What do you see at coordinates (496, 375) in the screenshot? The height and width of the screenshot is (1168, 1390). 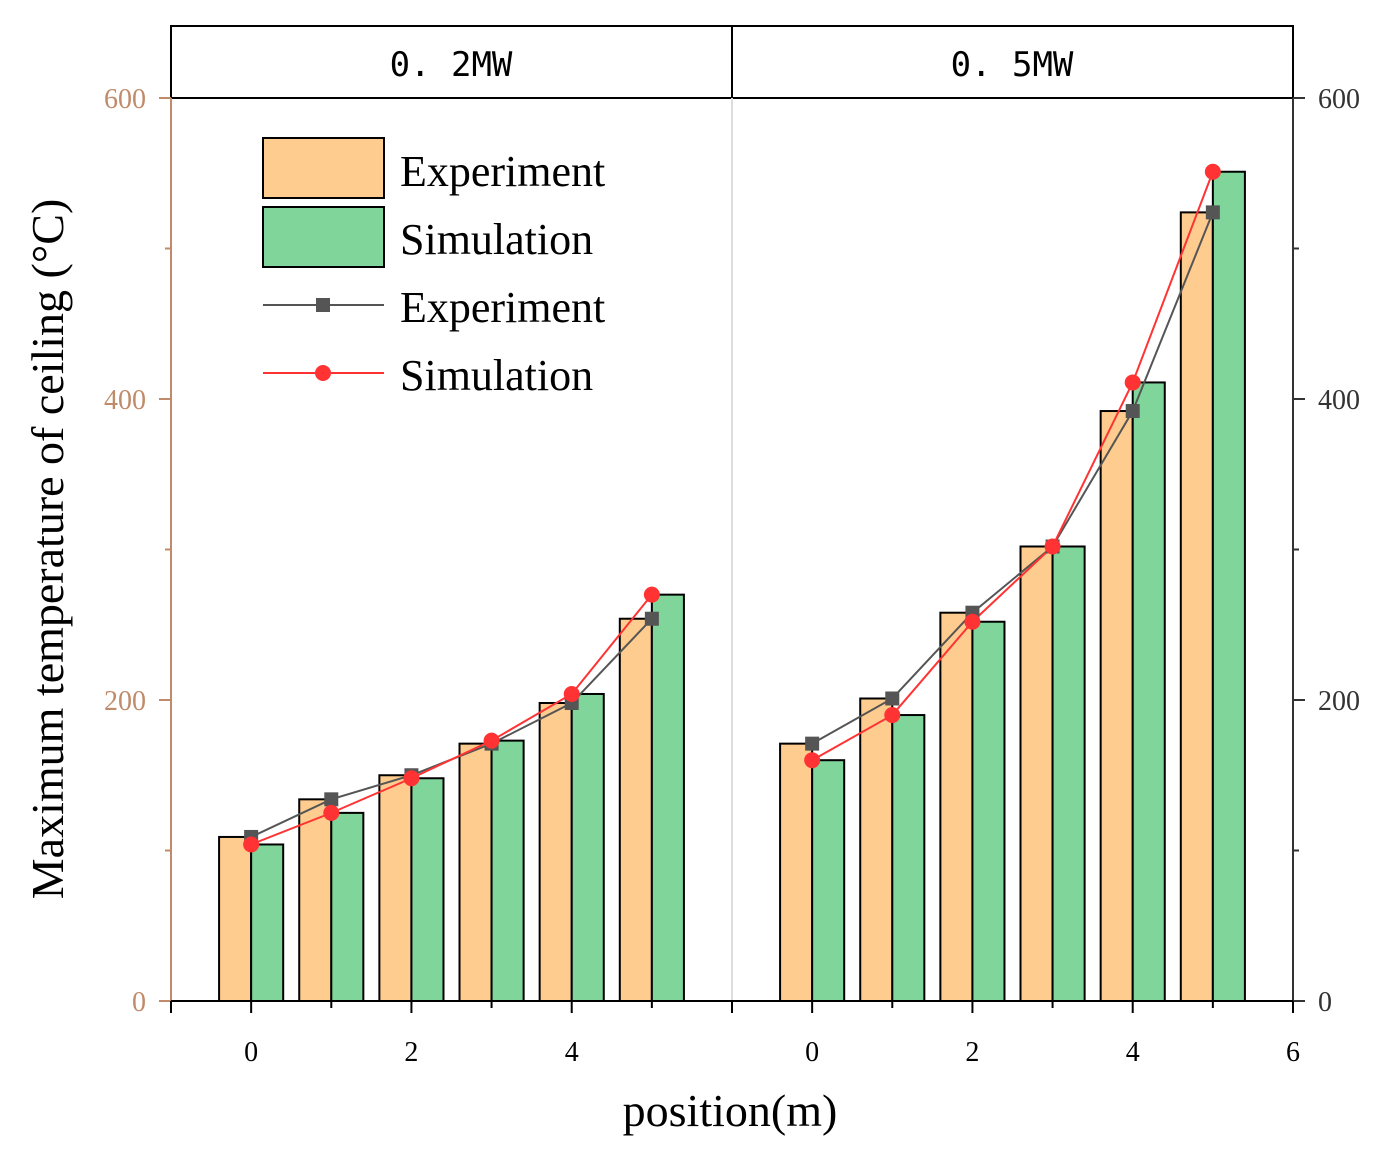 I see `legend-label-simulation-line: Simulation` at bounding box center [496, 375].